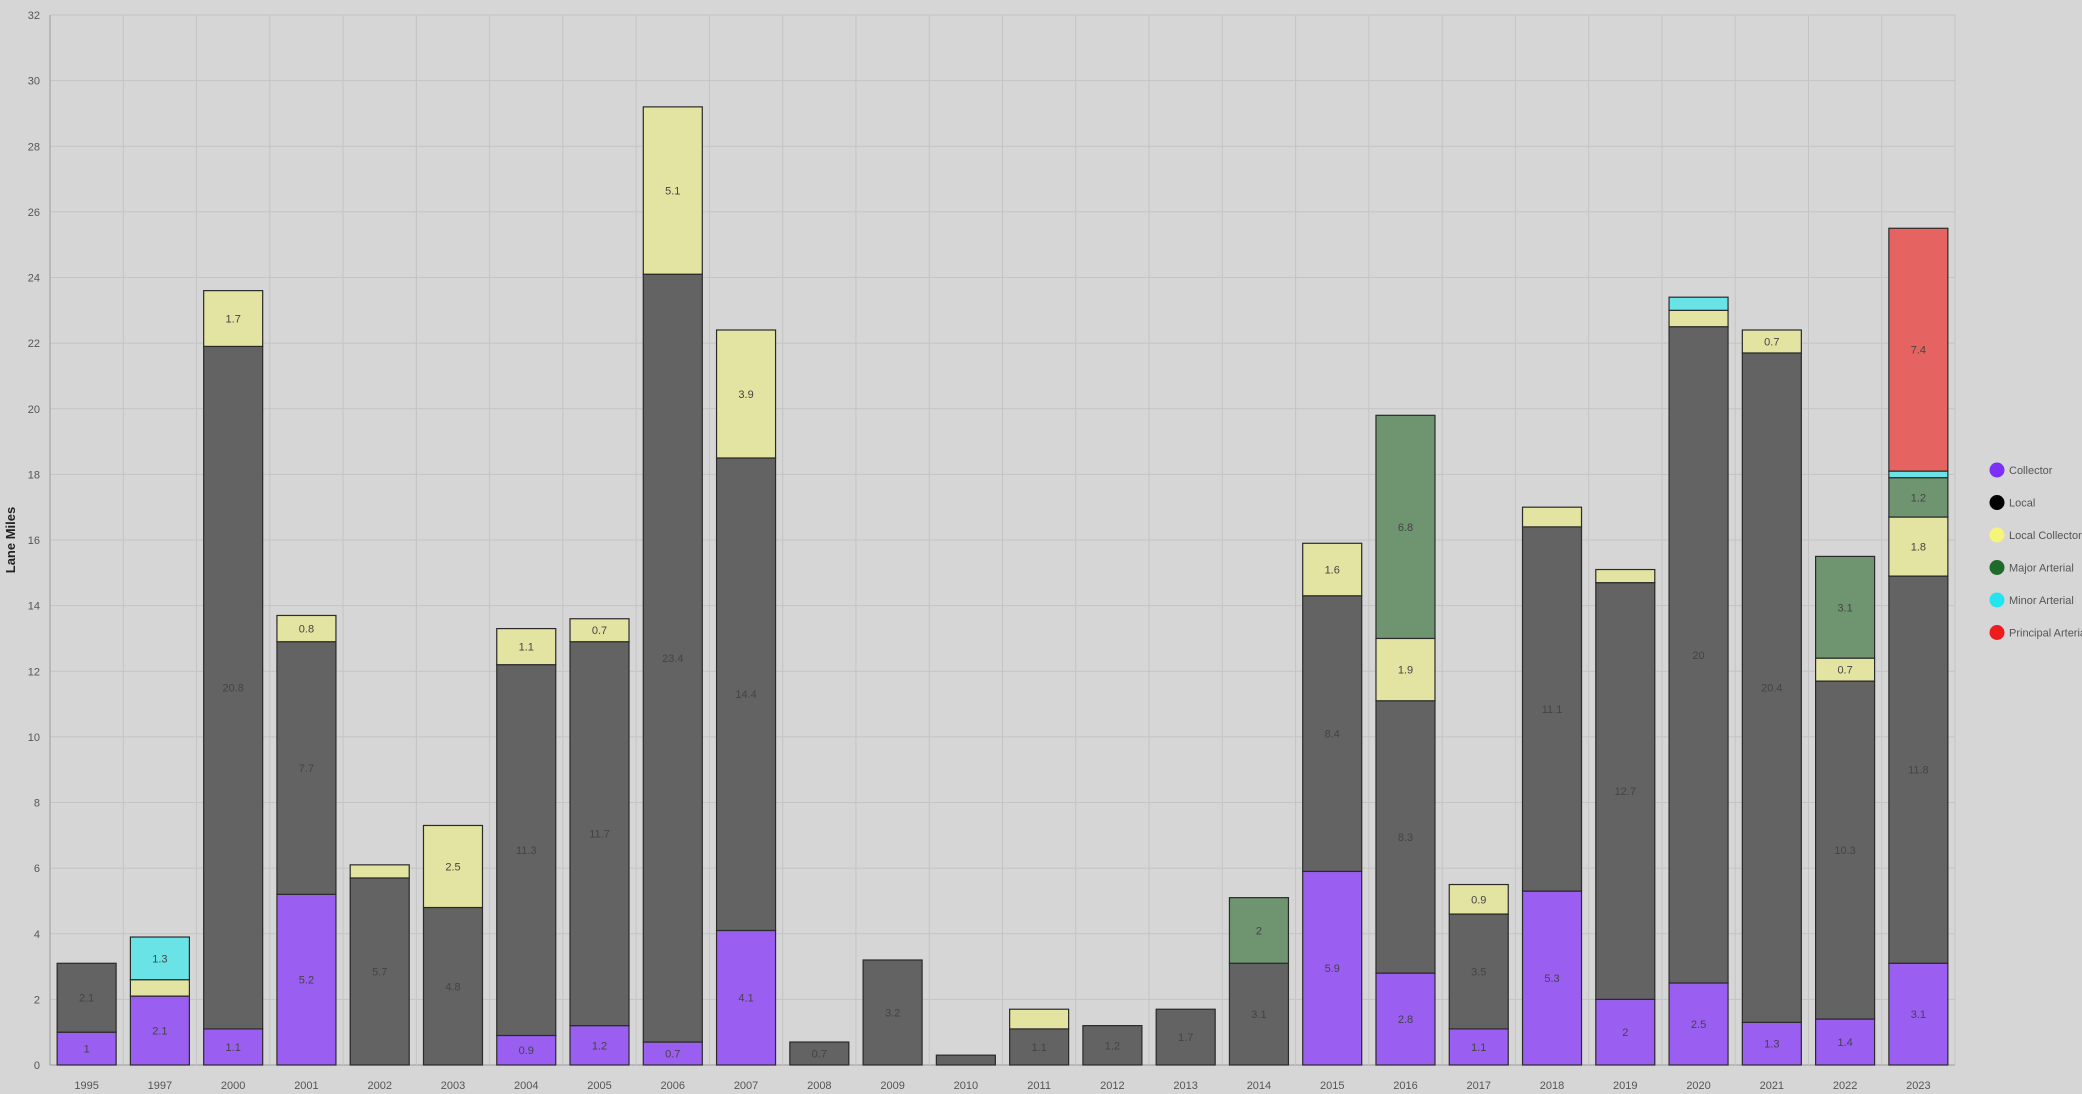 This screenshot has width=2082, height=1094. What do you see at coordinates (34, 279) in the screenshot?
I see `y-tick-label: 24` at bounding box center [34, 279].